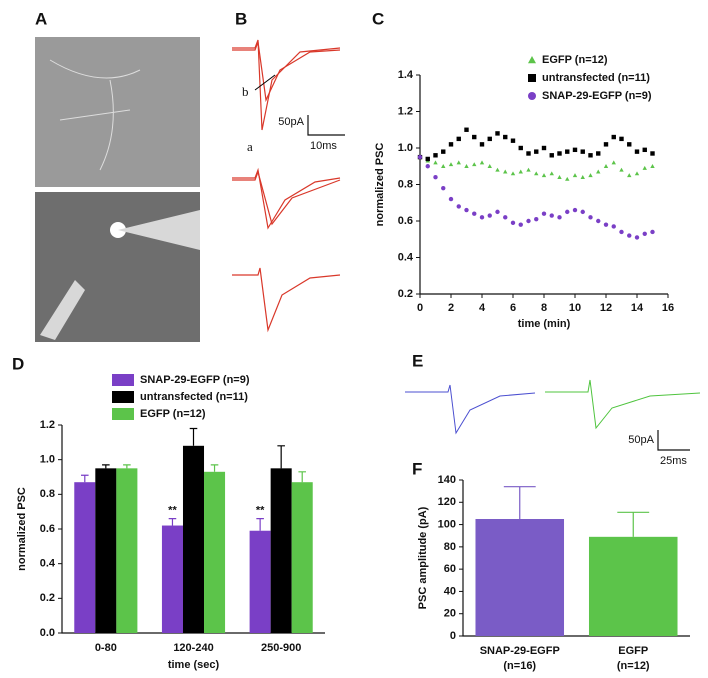 Image resolution: width=708 pixels, height=678 pixels. What do you see at coordinates (326, 125) in the screenshot?
I see `scale-bar` at bounding box center [326, 125].